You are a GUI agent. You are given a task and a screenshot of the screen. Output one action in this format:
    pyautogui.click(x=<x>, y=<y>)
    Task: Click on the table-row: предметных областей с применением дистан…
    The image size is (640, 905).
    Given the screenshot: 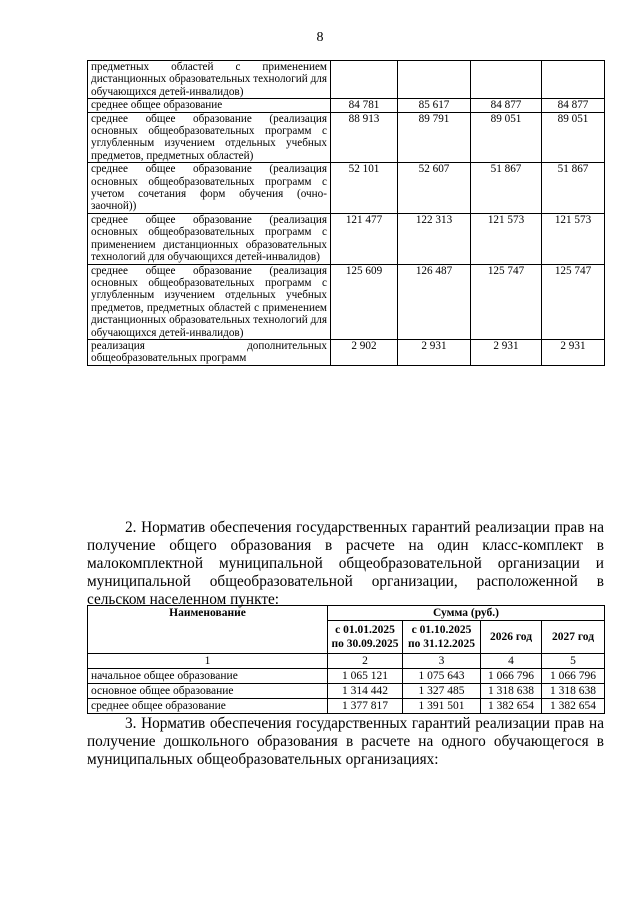 What is the action you would take?
    pyautogui.click(x=346, y=79)
    